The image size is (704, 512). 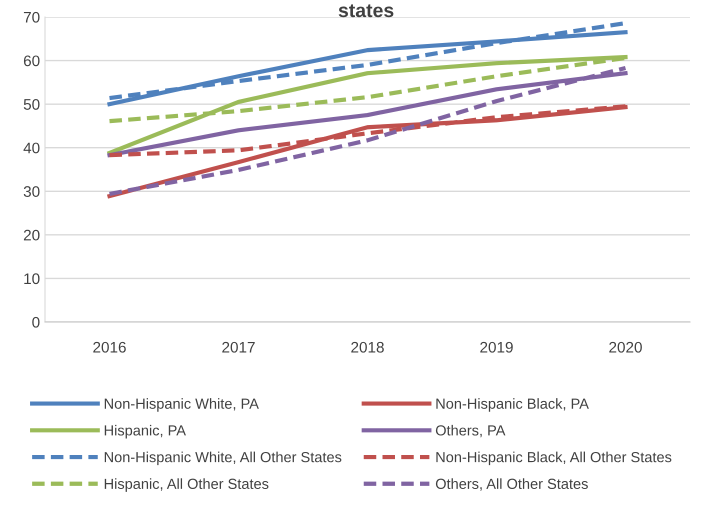 I want to click on x-tick-label: 2017, so click(x=238, y=347).